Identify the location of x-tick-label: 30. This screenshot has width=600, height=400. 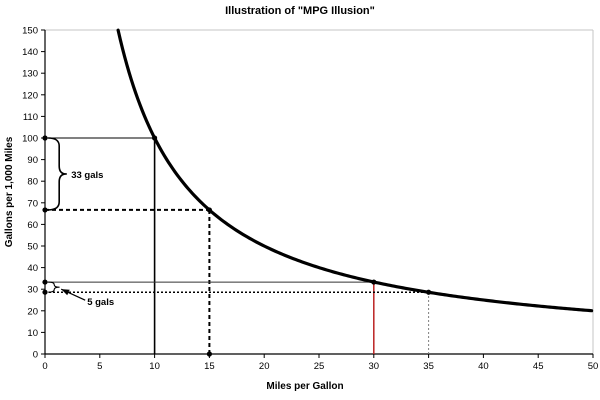
(374, 366).